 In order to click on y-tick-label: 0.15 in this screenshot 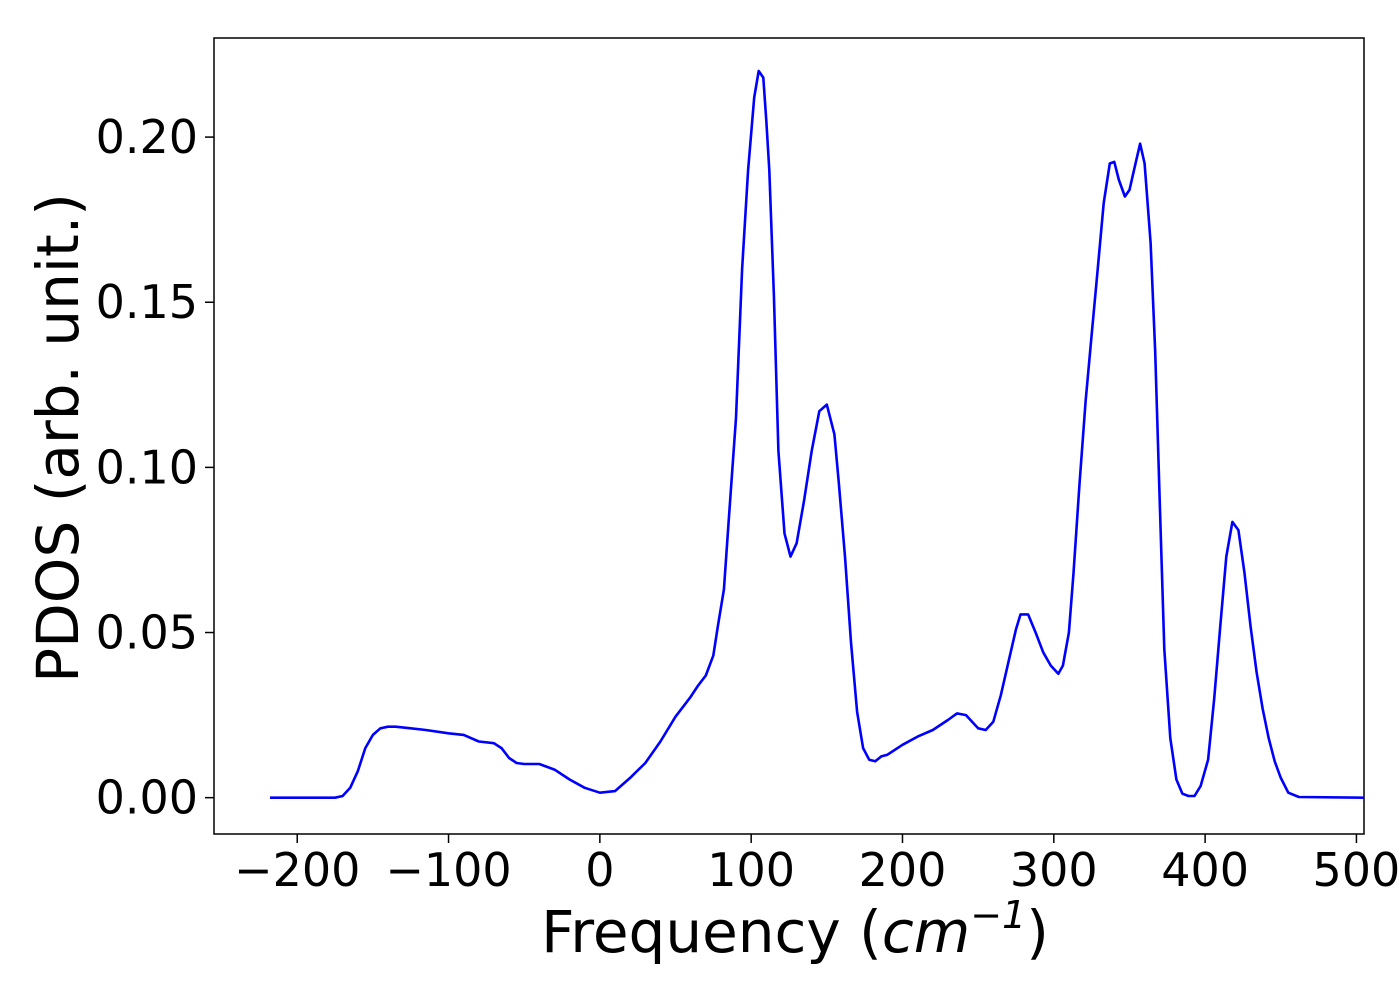, I will do `click(147, 302)`.